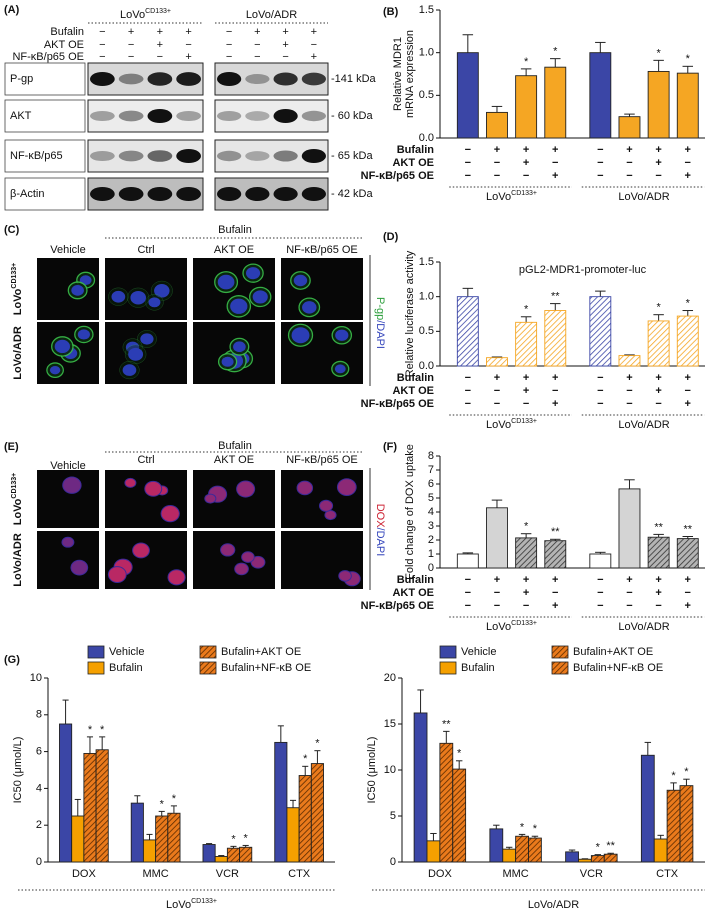 Image resolution: width=709 pixels, height=914 pixels. What do you see at coordinates (266, 668) in the screenshot?
I see `legend-label: Bufalin+NF-κB OE` at bounding box center [266, 668].